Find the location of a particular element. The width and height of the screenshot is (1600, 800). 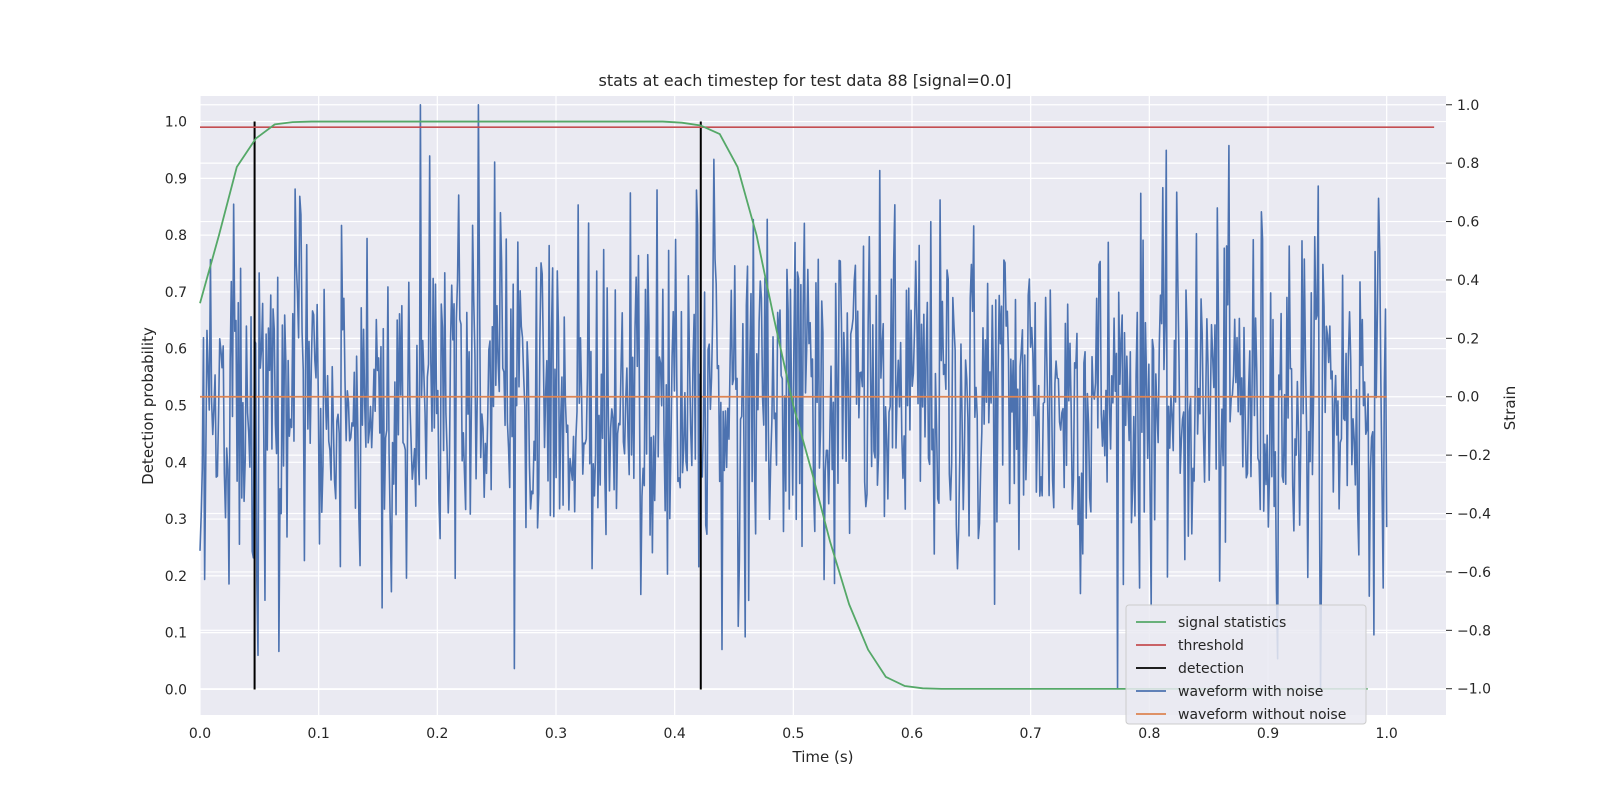

x-tick-label: 0.4 is located at coordinates (675, 734).